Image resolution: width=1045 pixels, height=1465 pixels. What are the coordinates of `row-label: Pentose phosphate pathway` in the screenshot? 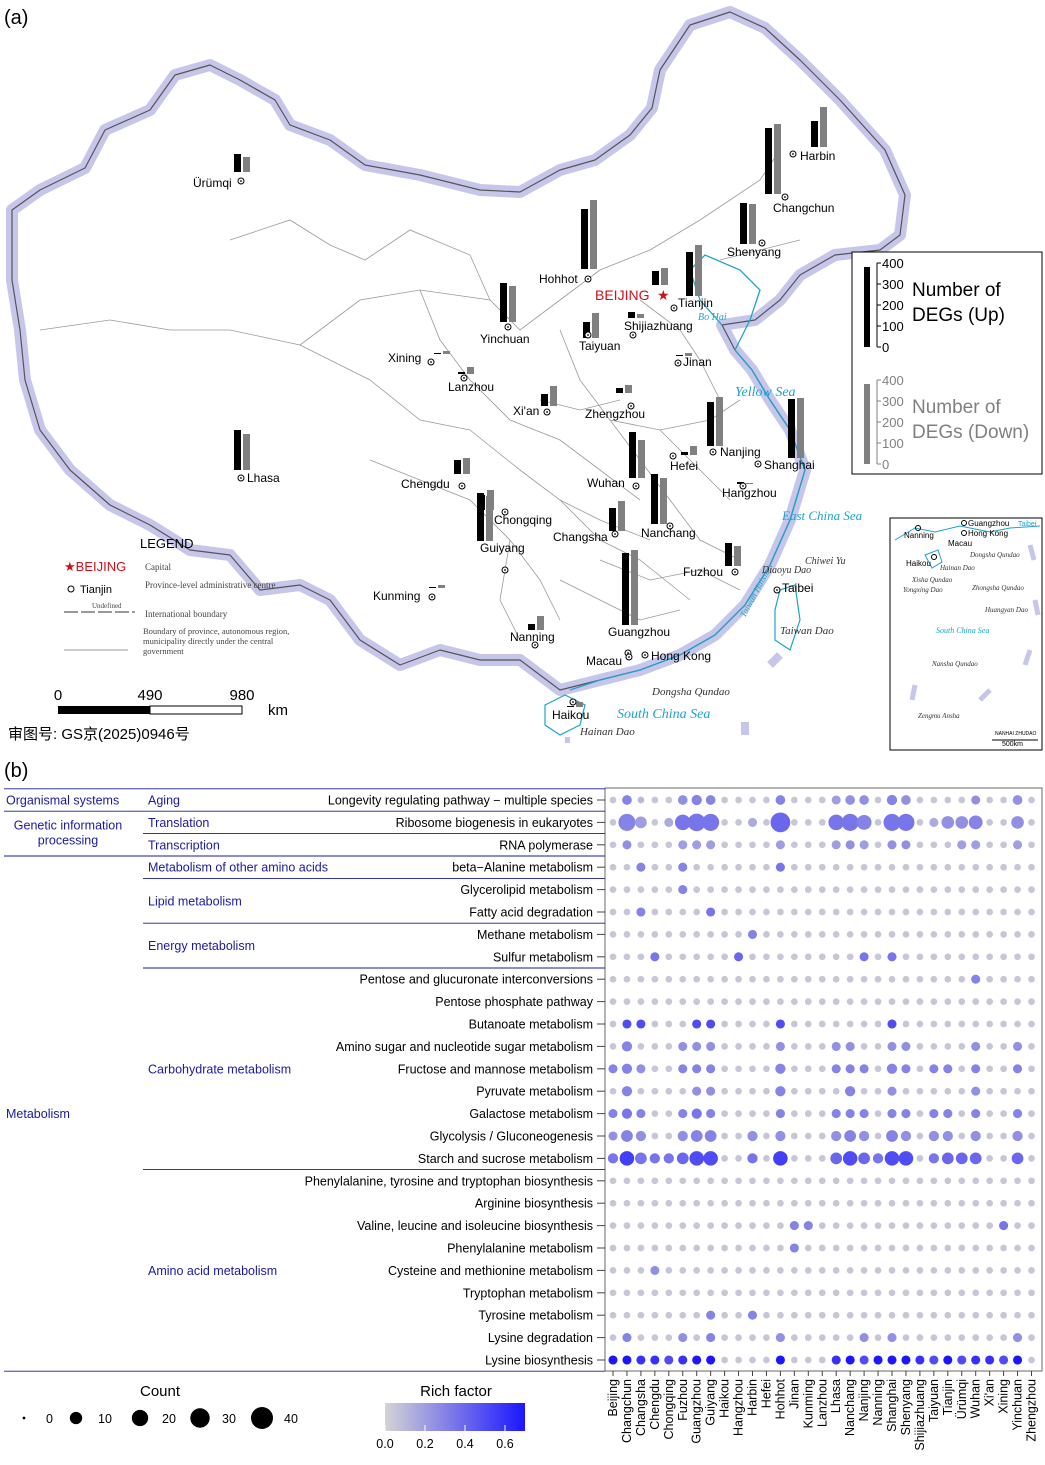 It's located at (514, 1002).